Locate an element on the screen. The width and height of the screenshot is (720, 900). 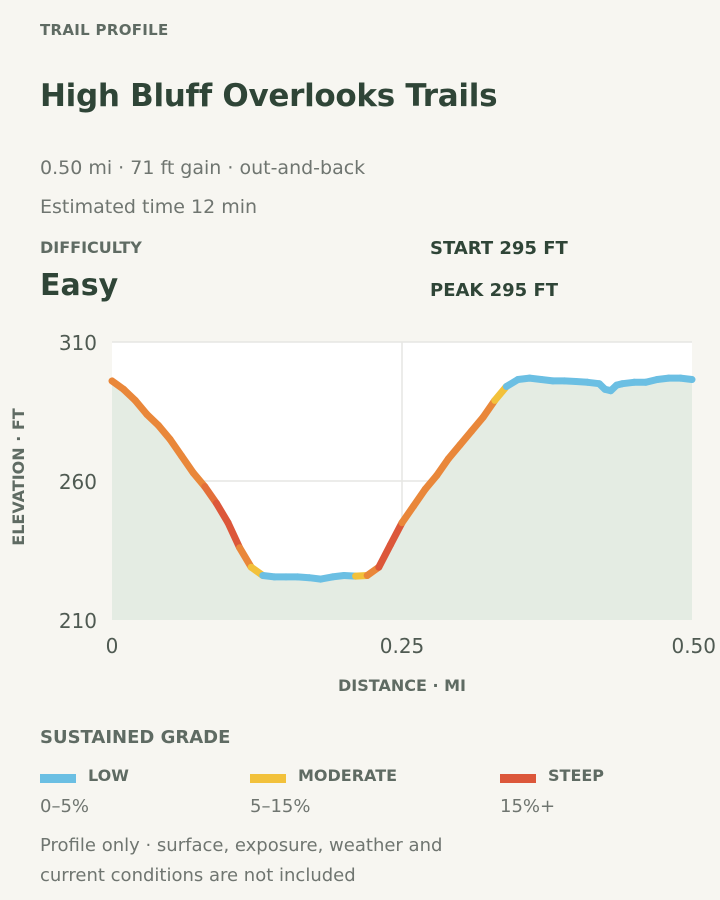
x-tick-label: 0.50 is located at coordinates (693, 646).